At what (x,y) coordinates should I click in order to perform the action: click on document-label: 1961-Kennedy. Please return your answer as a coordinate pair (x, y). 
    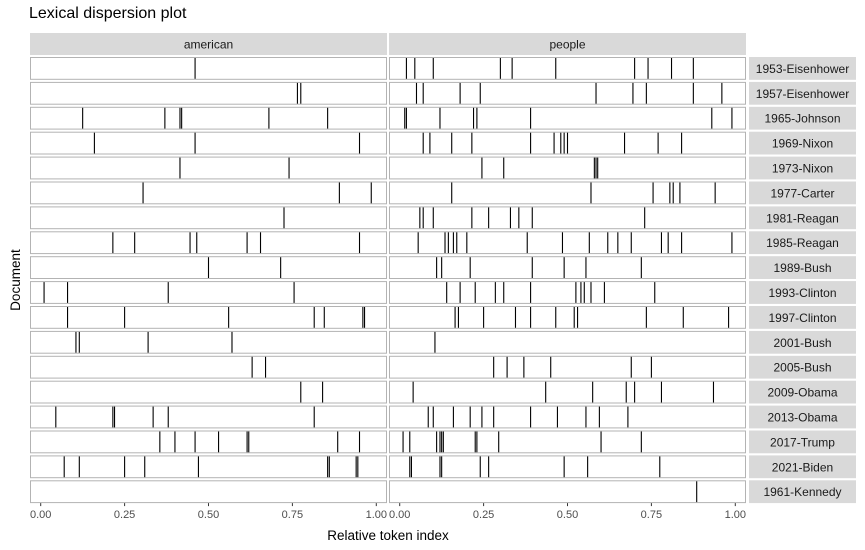
    Looking at the image, I should click on (802, 492).